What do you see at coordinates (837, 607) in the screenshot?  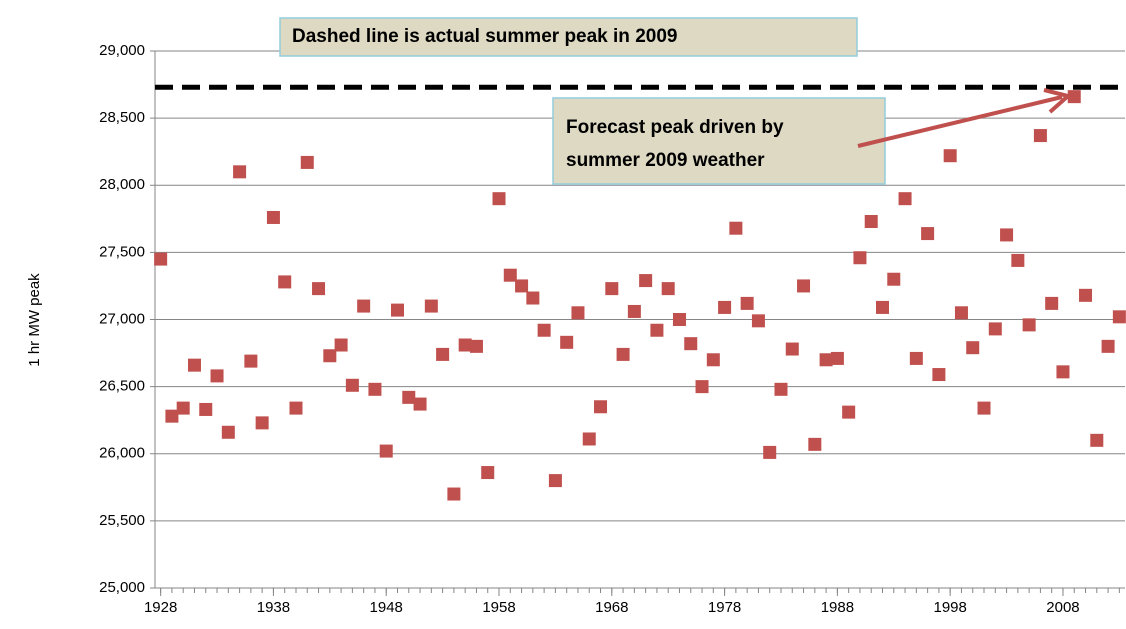 I see `x-tick-label: 1988` at bounding box center [837, 607].